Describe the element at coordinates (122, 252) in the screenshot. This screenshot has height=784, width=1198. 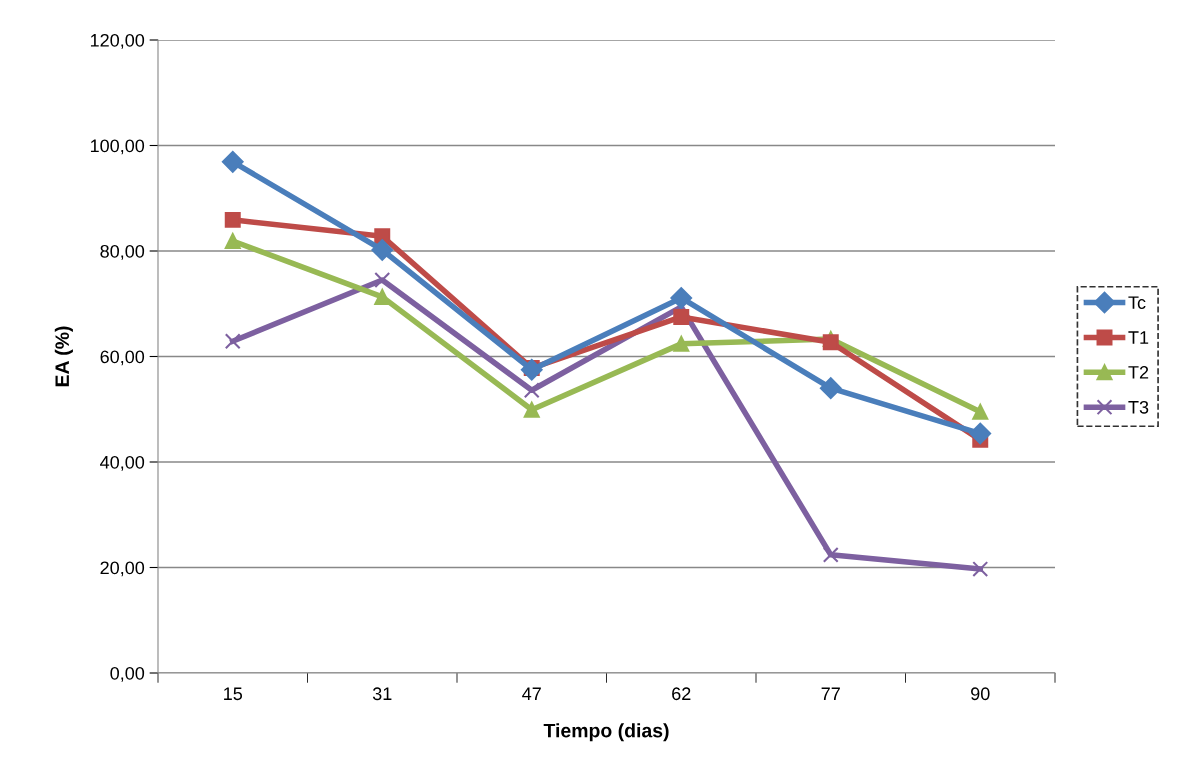
I see `y-tick-label: 80,00` at that location.